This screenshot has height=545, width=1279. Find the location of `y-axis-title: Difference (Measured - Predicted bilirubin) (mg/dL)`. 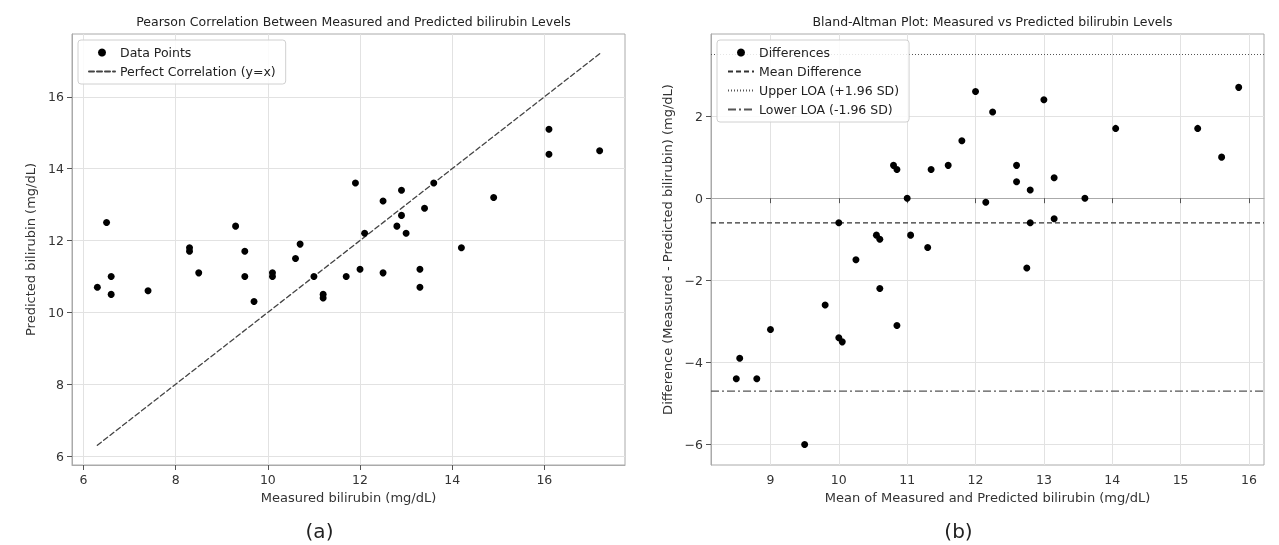

y-axis-title: Difference (Measured - Predicted bilirubin) (mg/dL) is located at coordinates (667, 249).